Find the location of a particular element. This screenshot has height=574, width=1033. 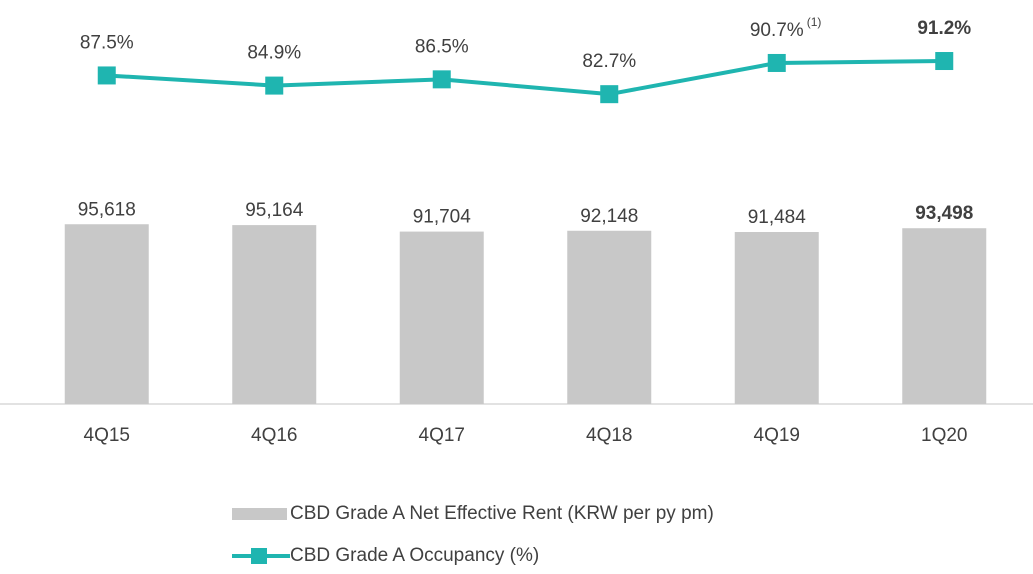

annotation: (1) is located at coordinates (814, 22).